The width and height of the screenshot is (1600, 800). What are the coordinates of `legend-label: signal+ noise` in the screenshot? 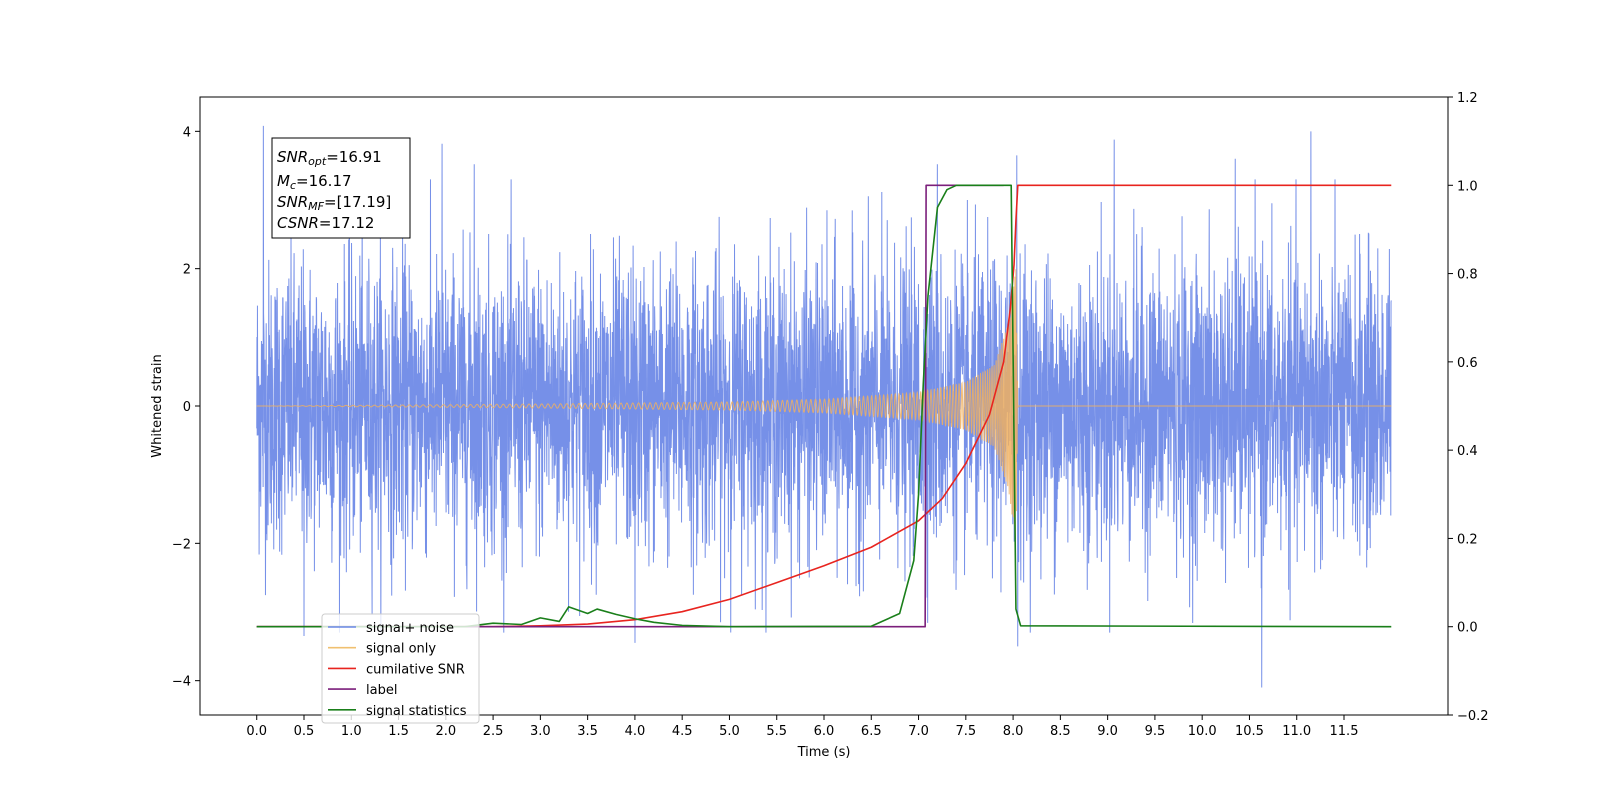 It's located at (410, 628).